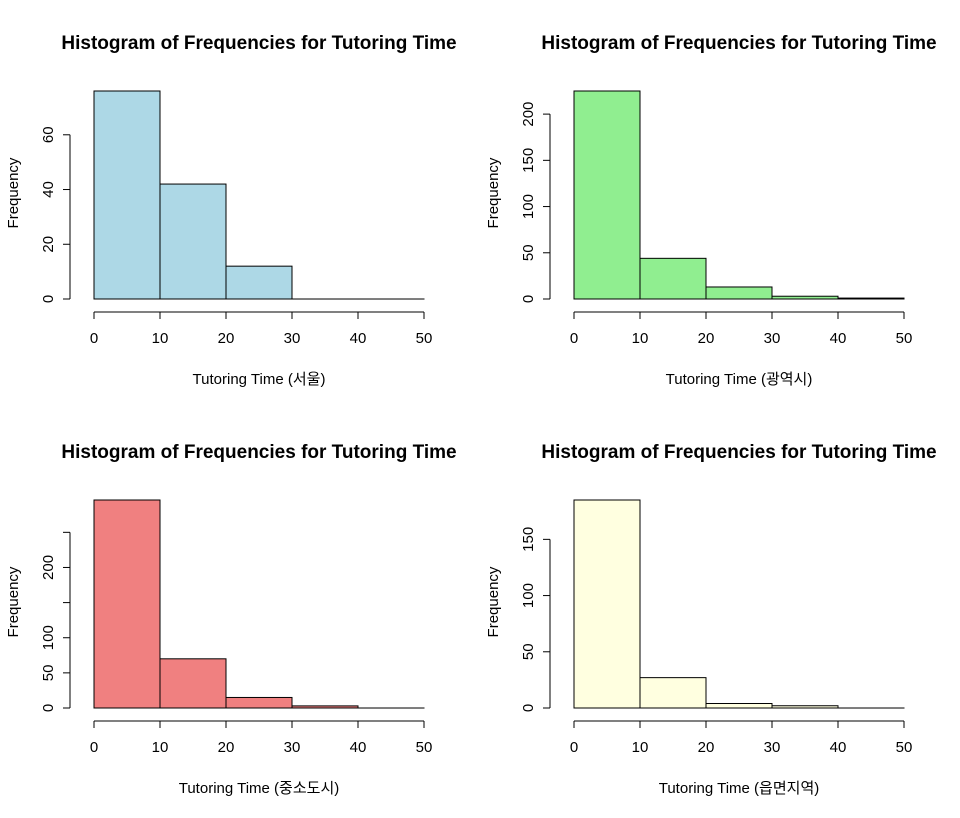 The image size is (960, 818). What do you see at coordinates (739, 788) in the screenshot?
I see `x-axis-label: Tutoring Time (읍면지역)` at bounding box center [739, 788].